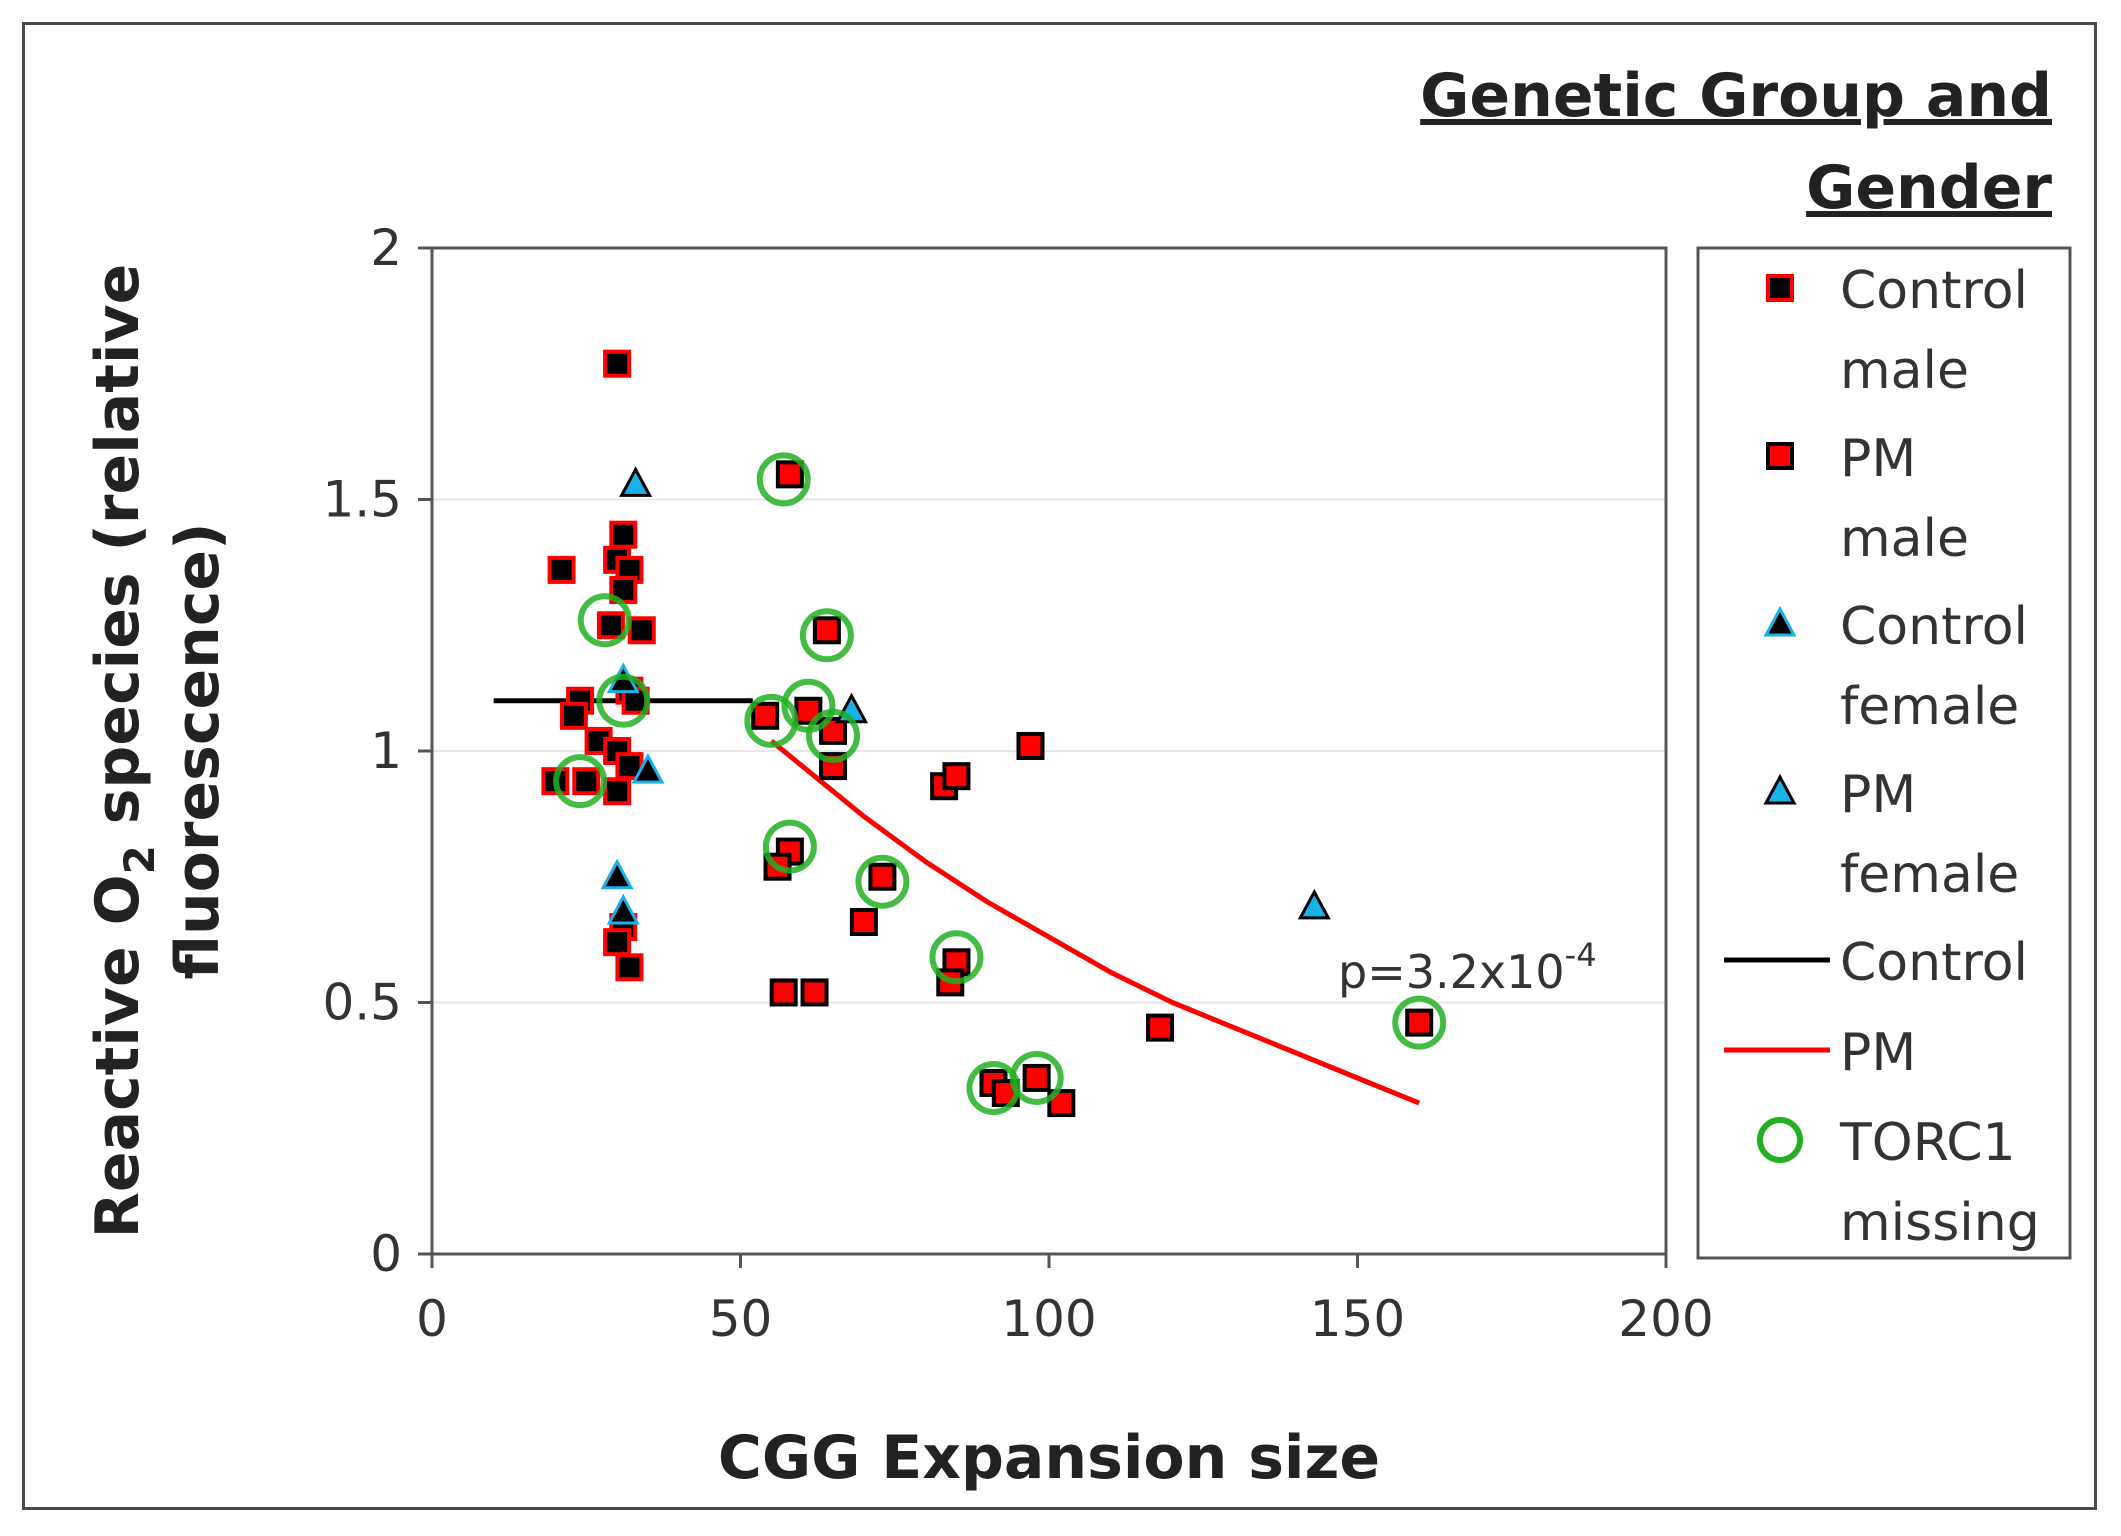  Describe the element at coordinates (386, 751) in the screenshot. I see `y-tick-label: 1` at that location.